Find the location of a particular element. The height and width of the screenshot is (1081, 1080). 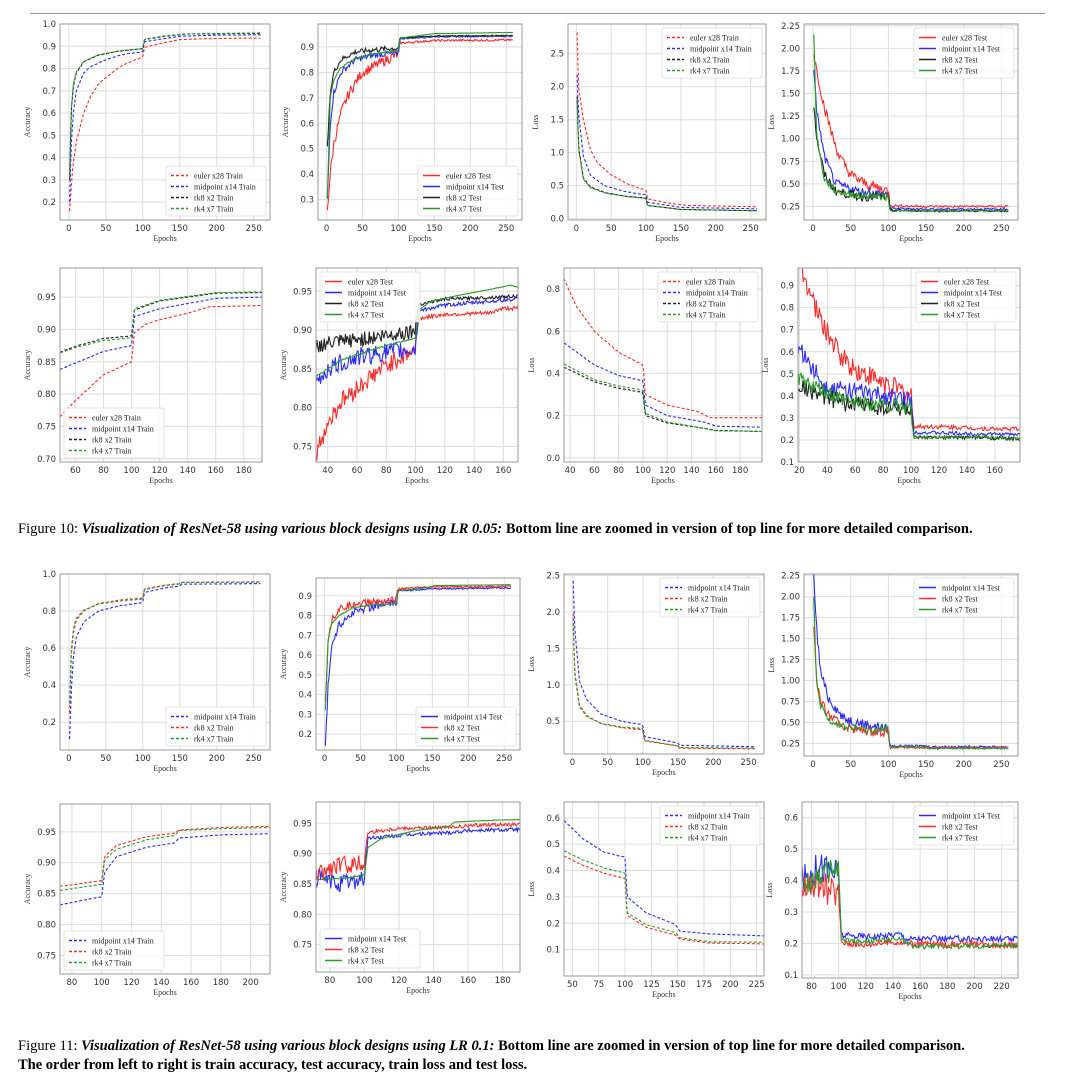

legend-entry: midpoint x14 Test is located at coordinates (475, 187).